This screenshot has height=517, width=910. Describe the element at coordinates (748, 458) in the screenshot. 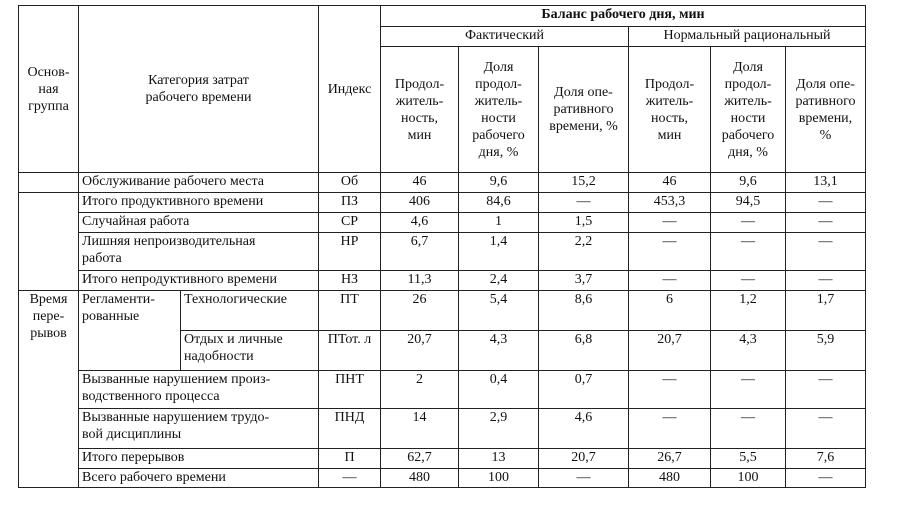

I see `value-cell: 5,5` at that location.